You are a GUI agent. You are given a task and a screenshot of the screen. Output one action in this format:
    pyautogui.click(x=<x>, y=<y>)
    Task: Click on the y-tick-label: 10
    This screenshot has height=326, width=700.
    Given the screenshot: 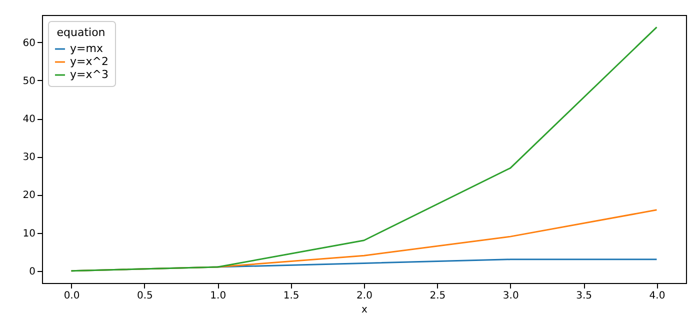 What is the action you would take?
    pyautogui.click(x=29, y=234)
    